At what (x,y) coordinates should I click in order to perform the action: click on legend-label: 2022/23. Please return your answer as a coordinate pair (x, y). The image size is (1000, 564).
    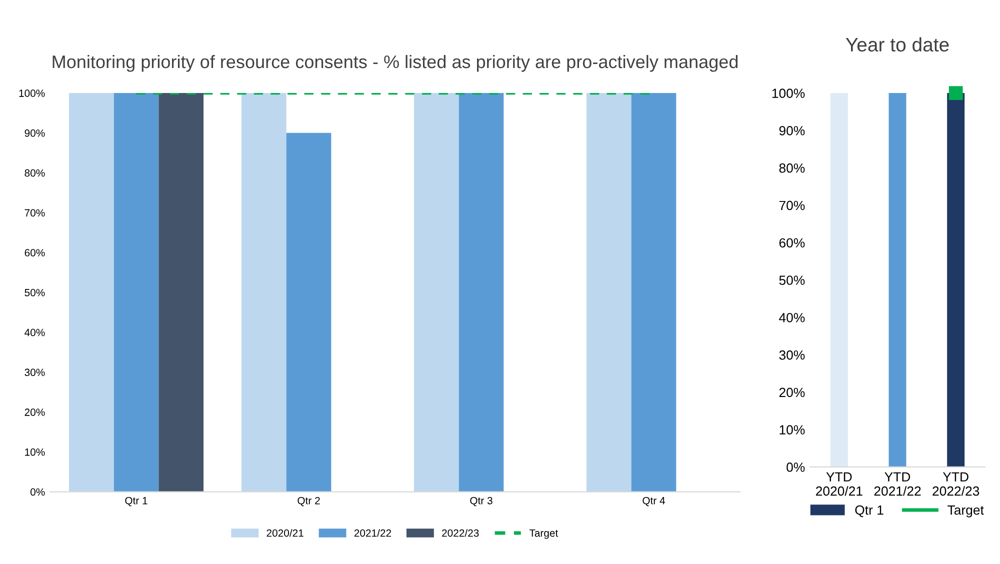
    Looking at the image, I should click on (460, 533).